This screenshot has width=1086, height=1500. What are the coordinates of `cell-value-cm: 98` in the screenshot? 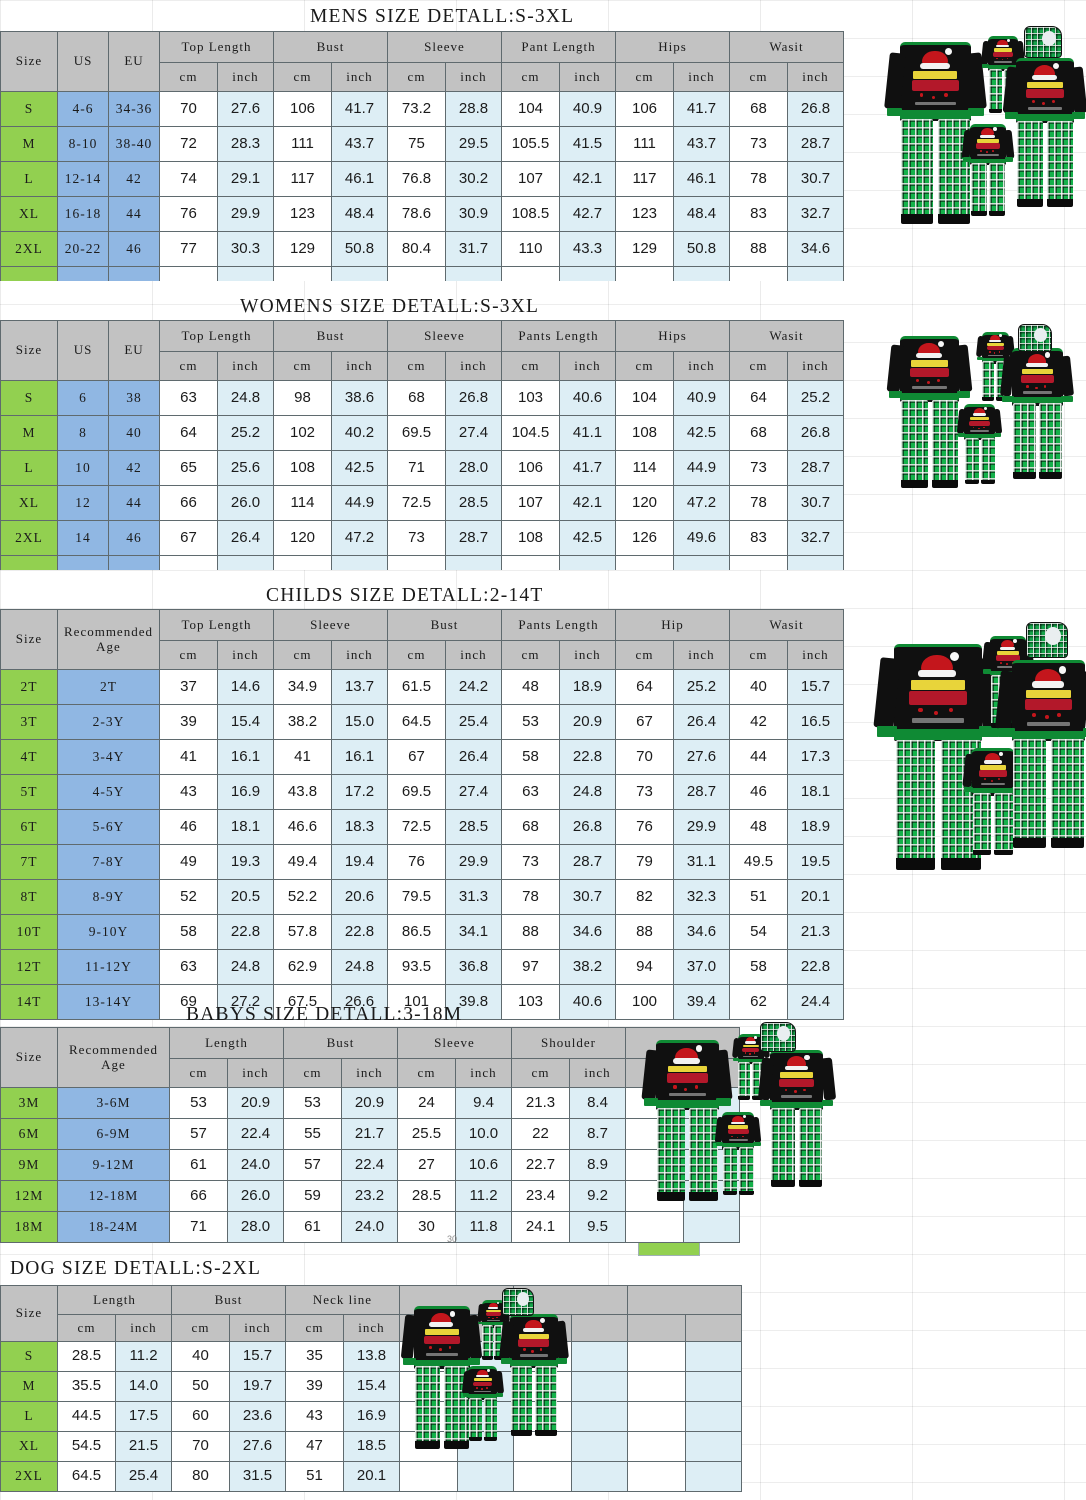 It's located at (302, 398).